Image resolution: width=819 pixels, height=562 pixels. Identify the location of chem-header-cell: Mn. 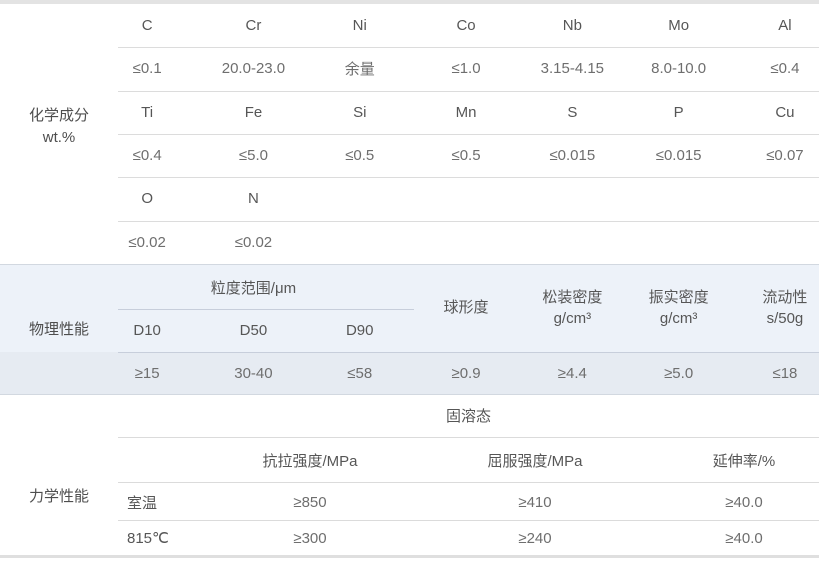
(466, 112).